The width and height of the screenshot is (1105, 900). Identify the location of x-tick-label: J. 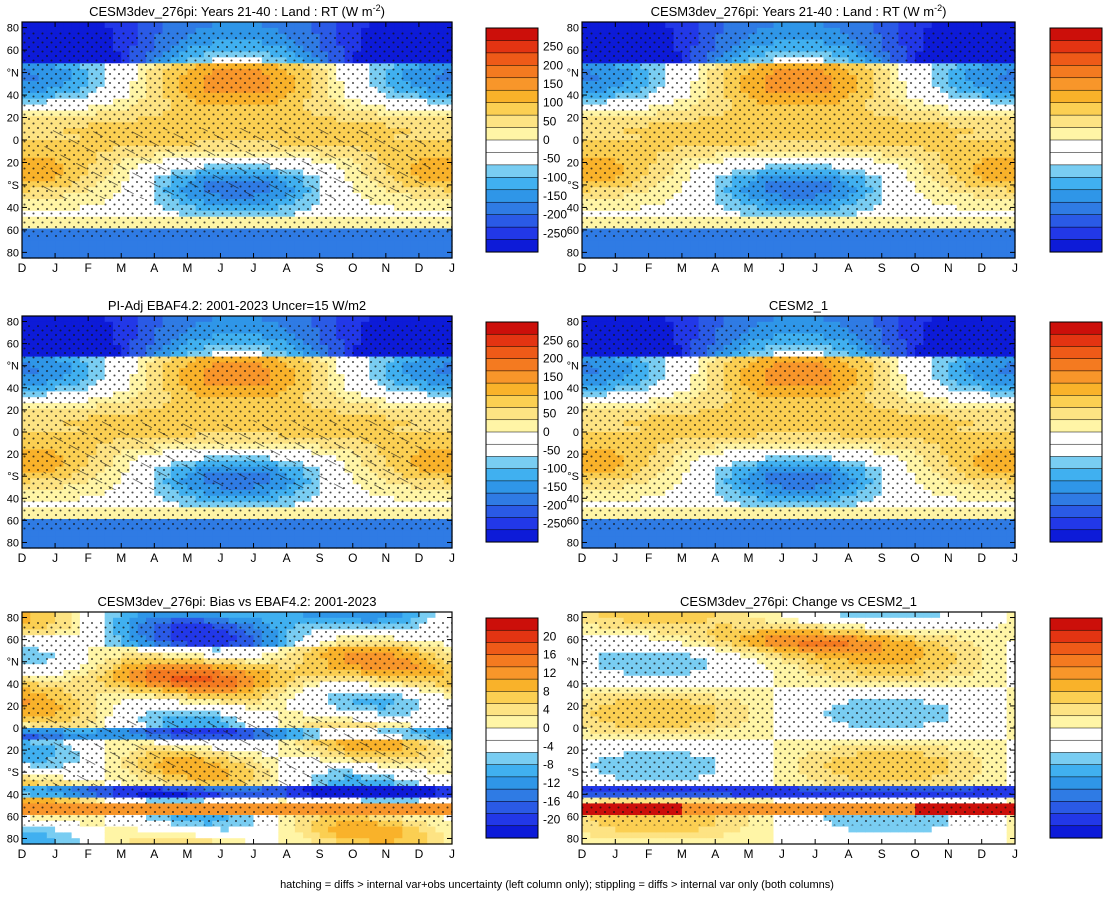
(254, 268).